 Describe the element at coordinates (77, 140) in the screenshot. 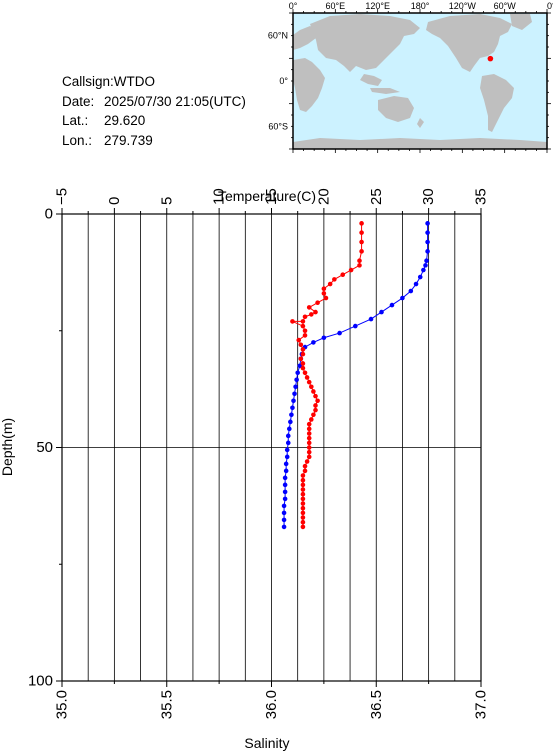

I see `lon-label: Lon.:` at that location.